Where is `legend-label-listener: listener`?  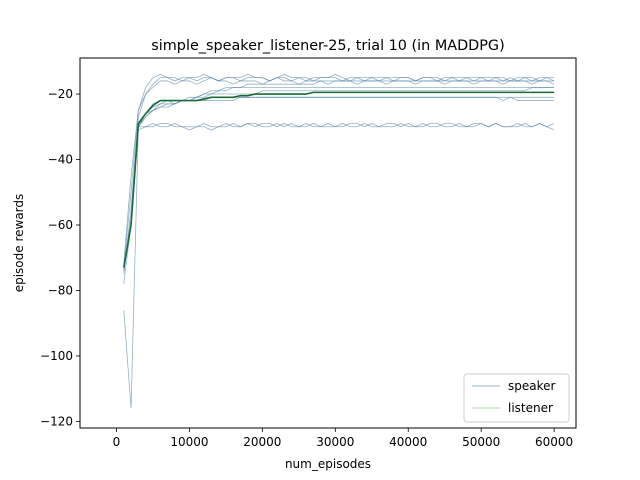
legend-label-listener: listener is located at coordinates (530, 408).